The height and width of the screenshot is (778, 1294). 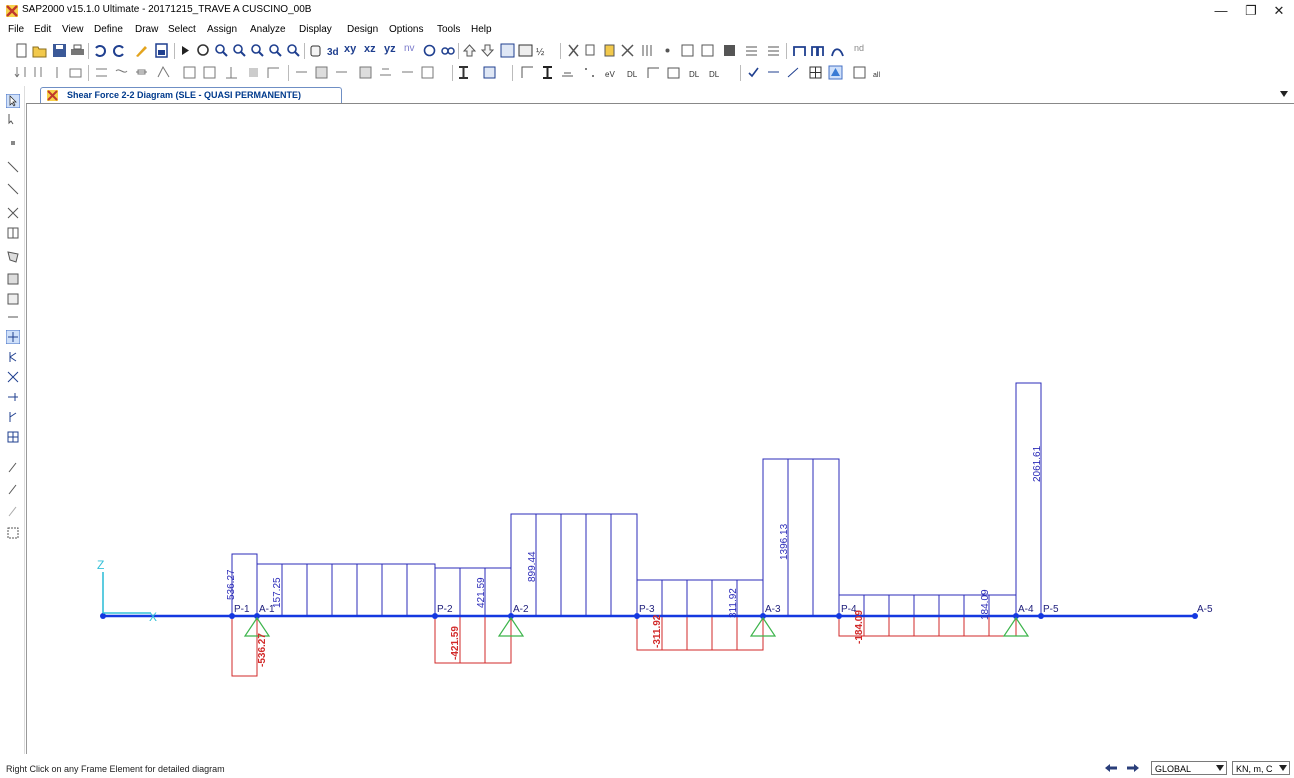 What do you see at coordinates (13, 167) in the screenshot?
I see `draw-frame-line-icon` at bounding box center [13, 167].